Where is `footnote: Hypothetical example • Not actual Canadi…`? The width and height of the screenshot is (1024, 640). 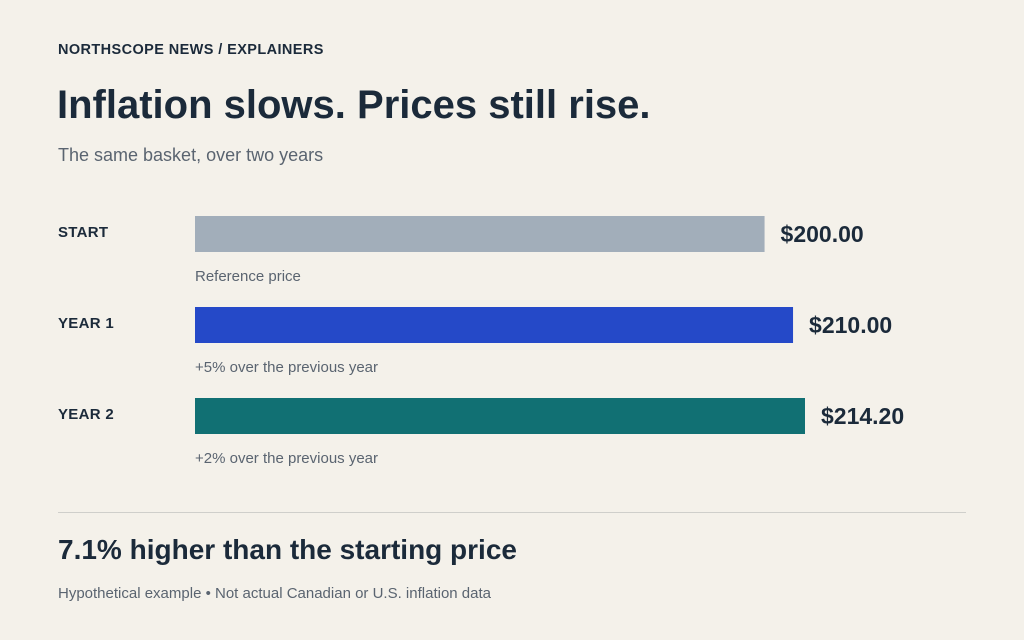 footnote: Hypothetical example • Not actual Canadi… is located at coordinates (274, 593).